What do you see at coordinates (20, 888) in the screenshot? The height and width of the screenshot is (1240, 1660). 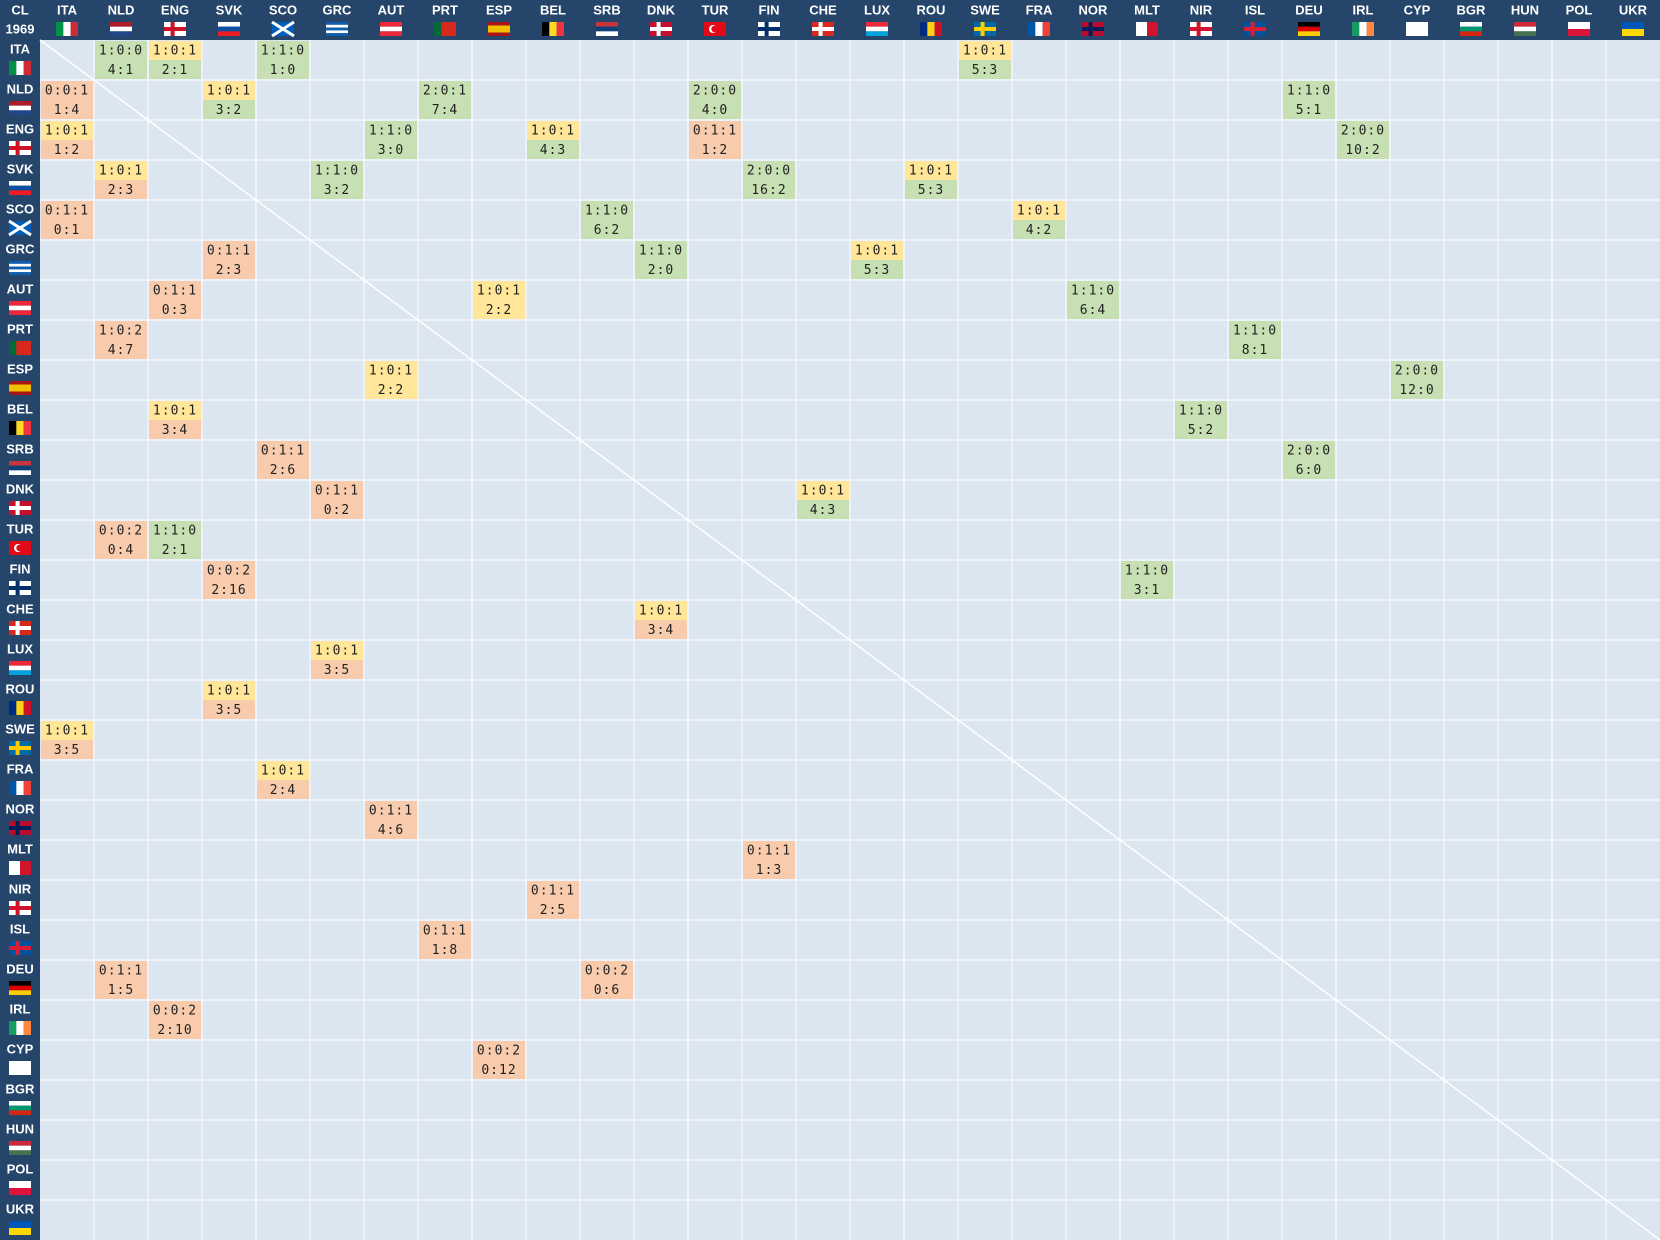 I see `row-header: NIR` at bounding box center [20, 888].